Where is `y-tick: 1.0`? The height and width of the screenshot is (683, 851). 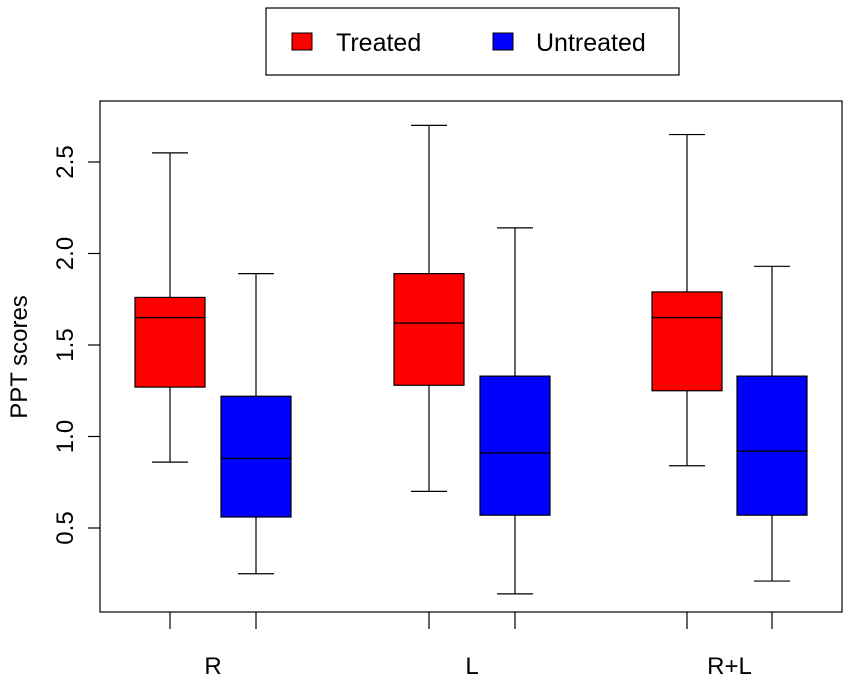
y-tick: 1.0 is located at coordinates (76, 436).